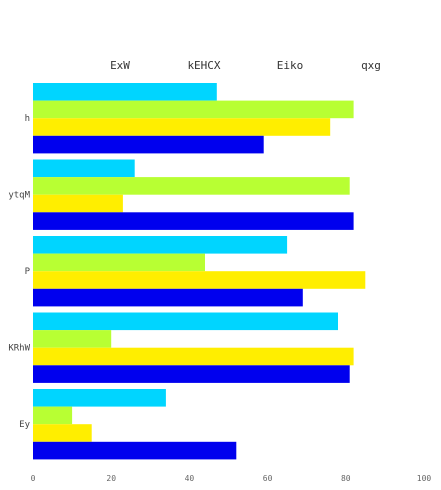 This screenshot has height=490, width=441. I want to click on bar-ey-eiko, so click(62, 433).